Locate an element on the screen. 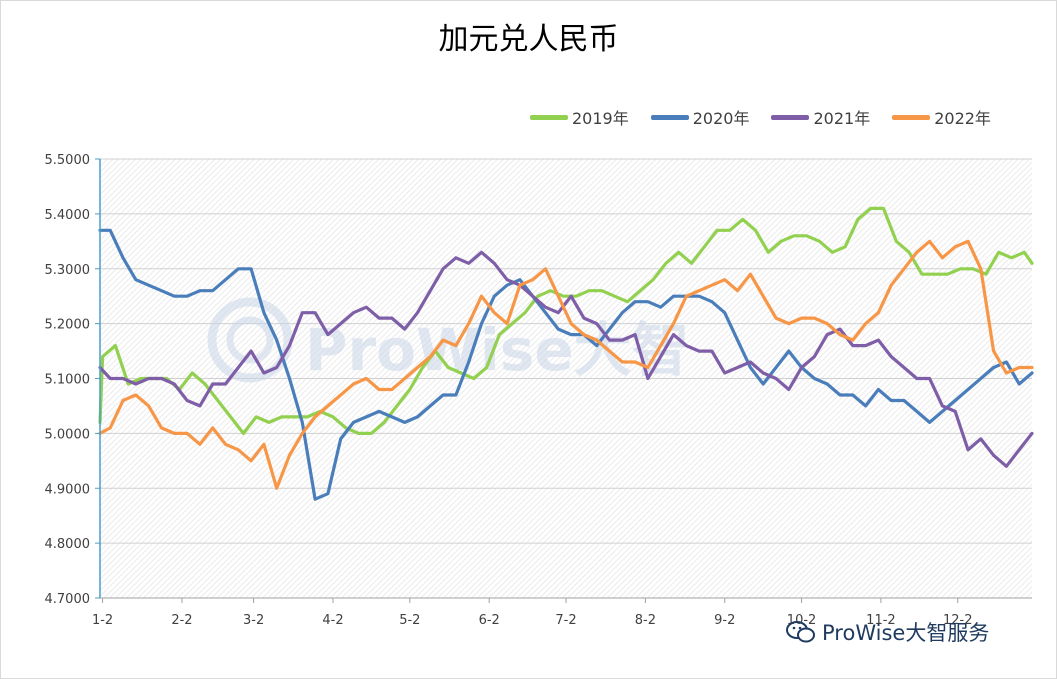  watermark-logo-inner is located at coordinates (250, 340).